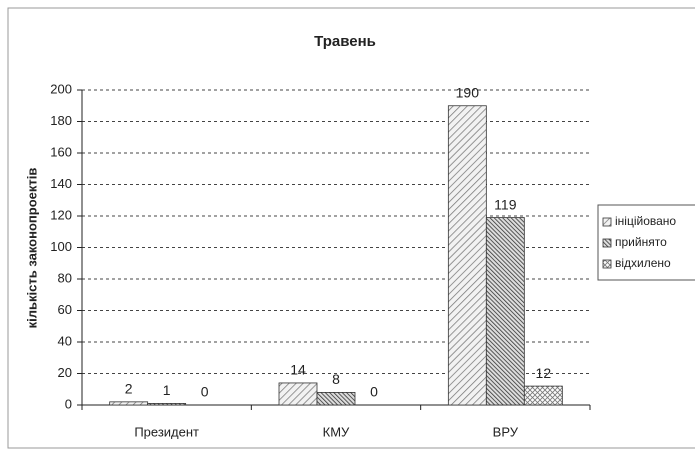  Describe the element at coordinates (68, 403) in the screenshot. I see `y-tick-label: 0` at that location.